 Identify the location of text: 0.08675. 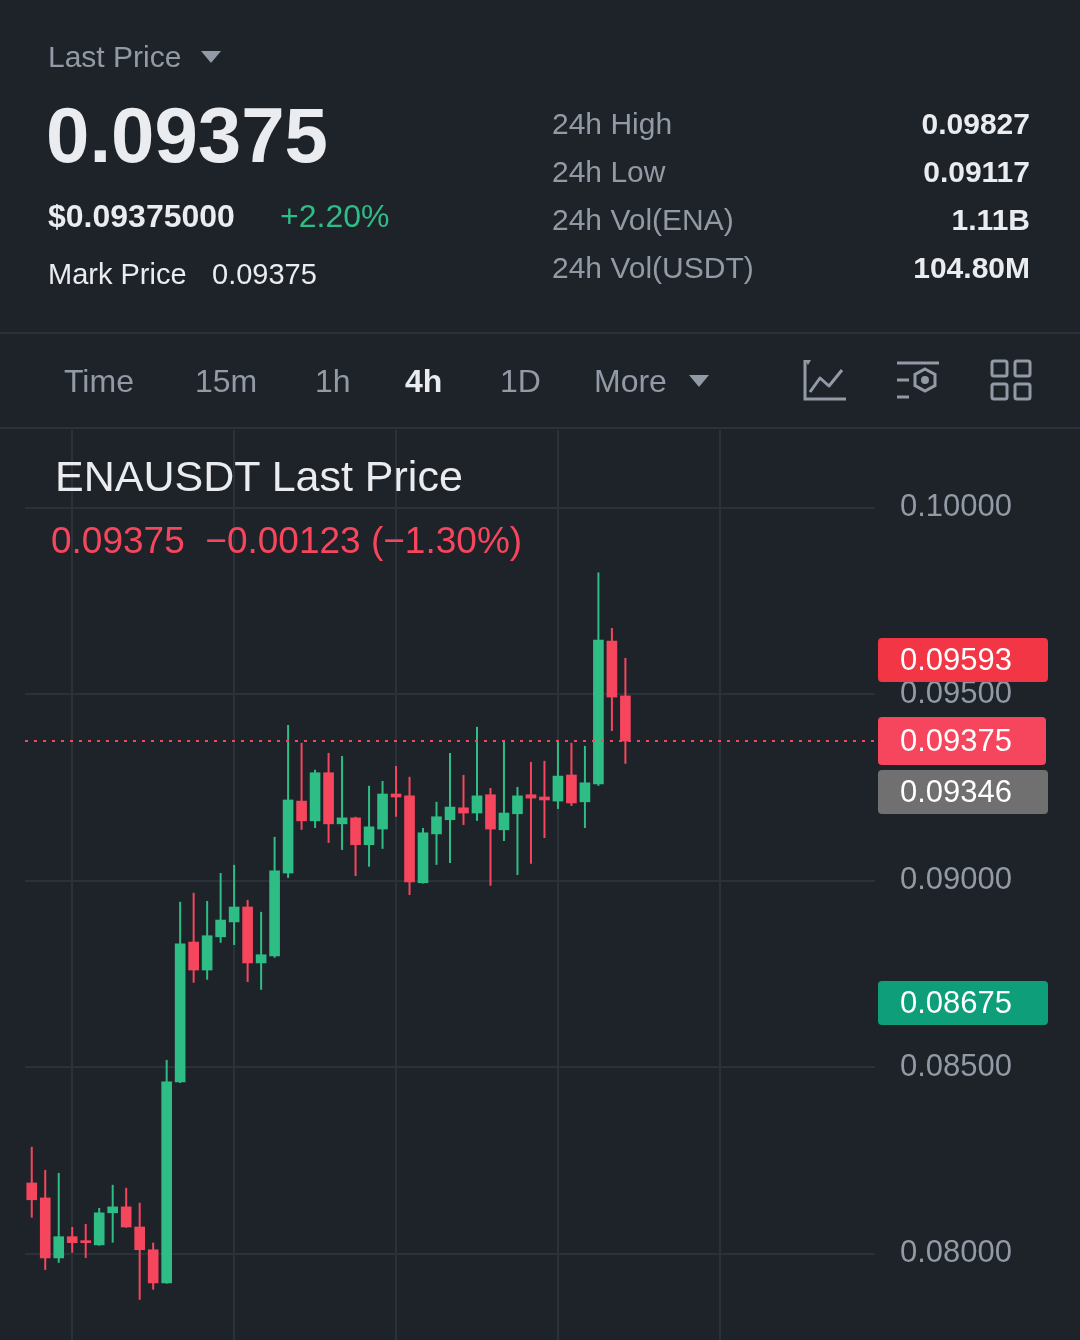
(963, 1003).